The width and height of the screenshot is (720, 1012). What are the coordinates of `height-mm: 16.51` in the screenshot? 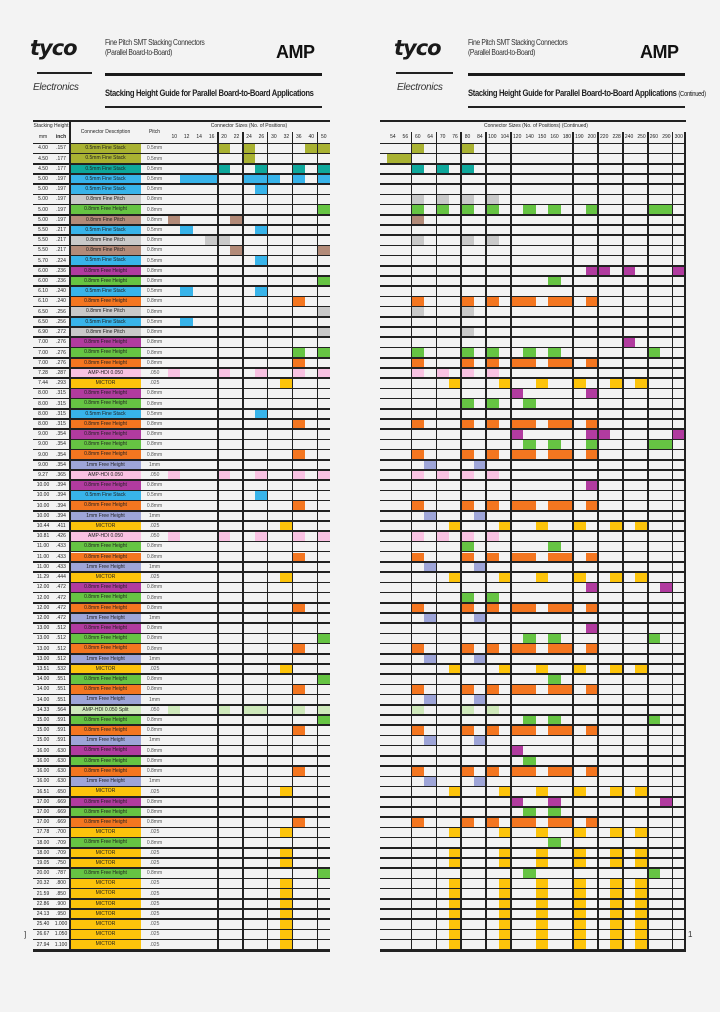 It's located at (43, 791).